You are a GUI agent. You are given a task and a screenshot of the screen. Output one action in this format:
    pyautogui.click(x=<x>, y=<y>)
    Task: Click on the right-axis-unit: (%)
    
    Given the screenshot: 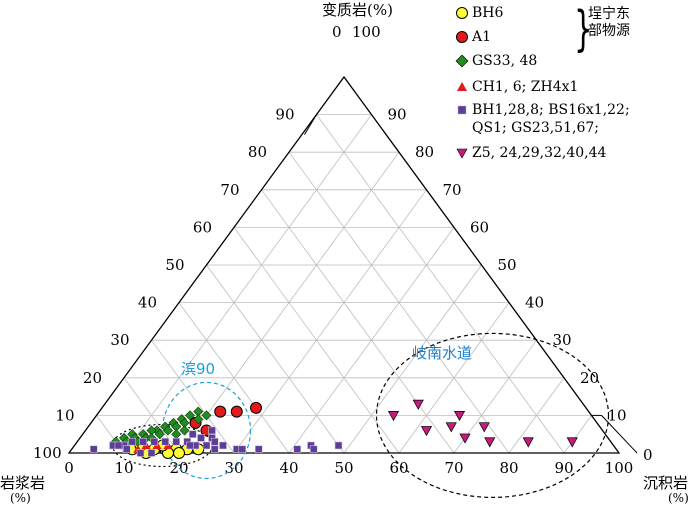 What is the action you would take?
    pyautogui.click(x=678, y=498)
    